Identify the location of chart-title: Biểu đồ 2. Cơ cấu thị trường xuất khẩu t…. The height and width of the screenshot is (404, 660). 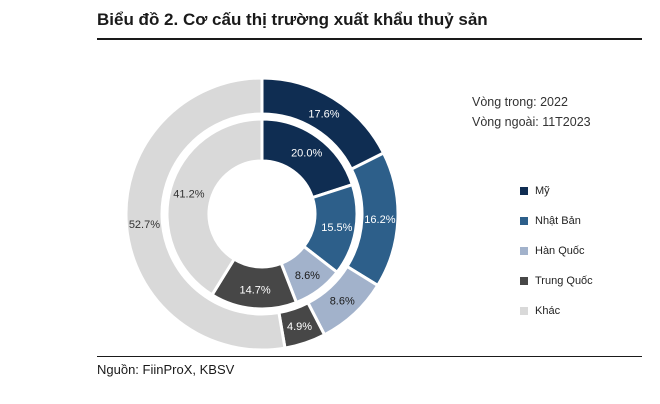
(292, 19).